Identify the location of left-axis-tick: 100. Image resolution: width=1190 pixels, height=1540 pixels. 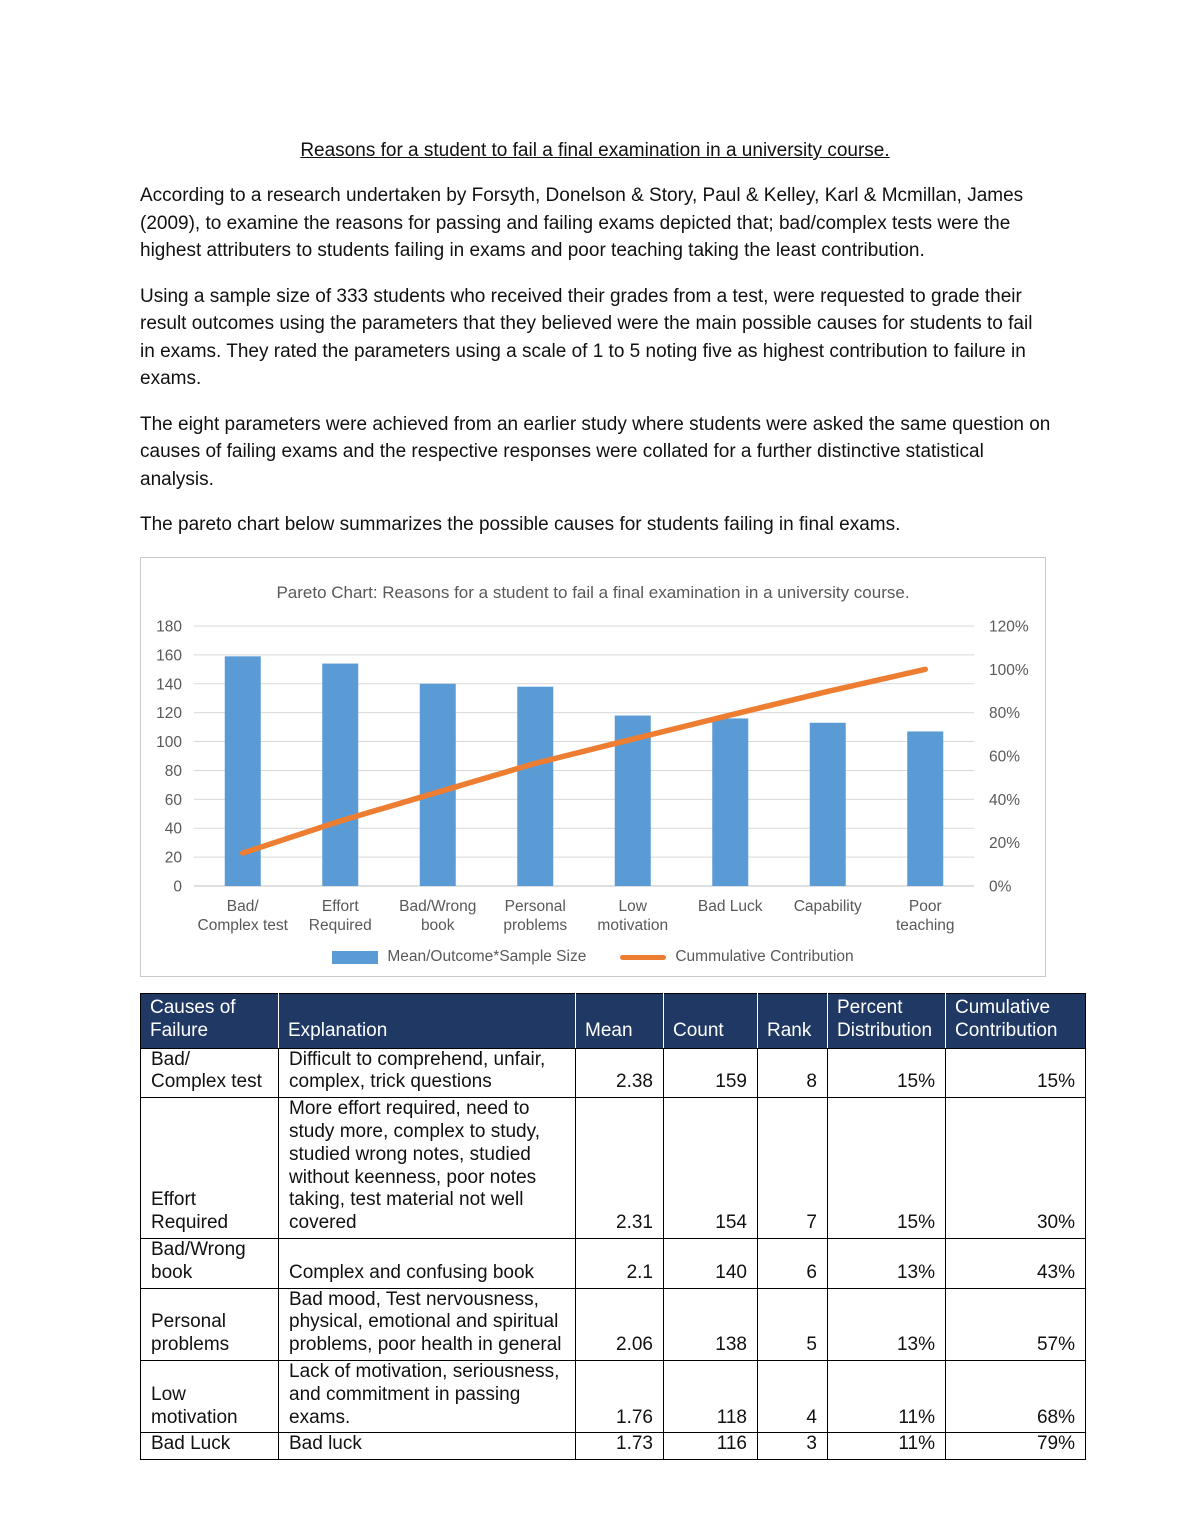
(169, 742).